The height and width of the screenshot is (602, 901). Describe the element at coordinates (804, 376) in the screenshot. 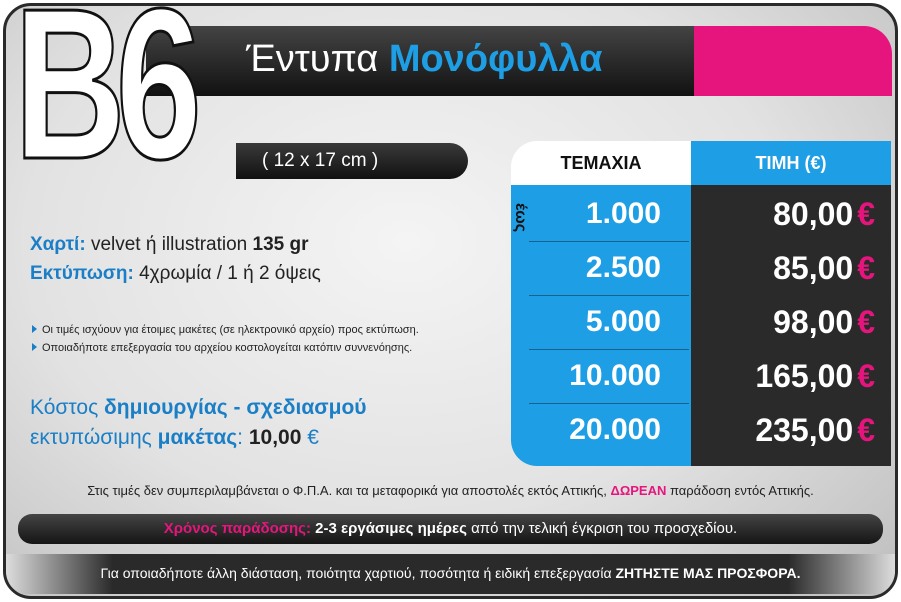

I see `price-value: 165,00` at that location.